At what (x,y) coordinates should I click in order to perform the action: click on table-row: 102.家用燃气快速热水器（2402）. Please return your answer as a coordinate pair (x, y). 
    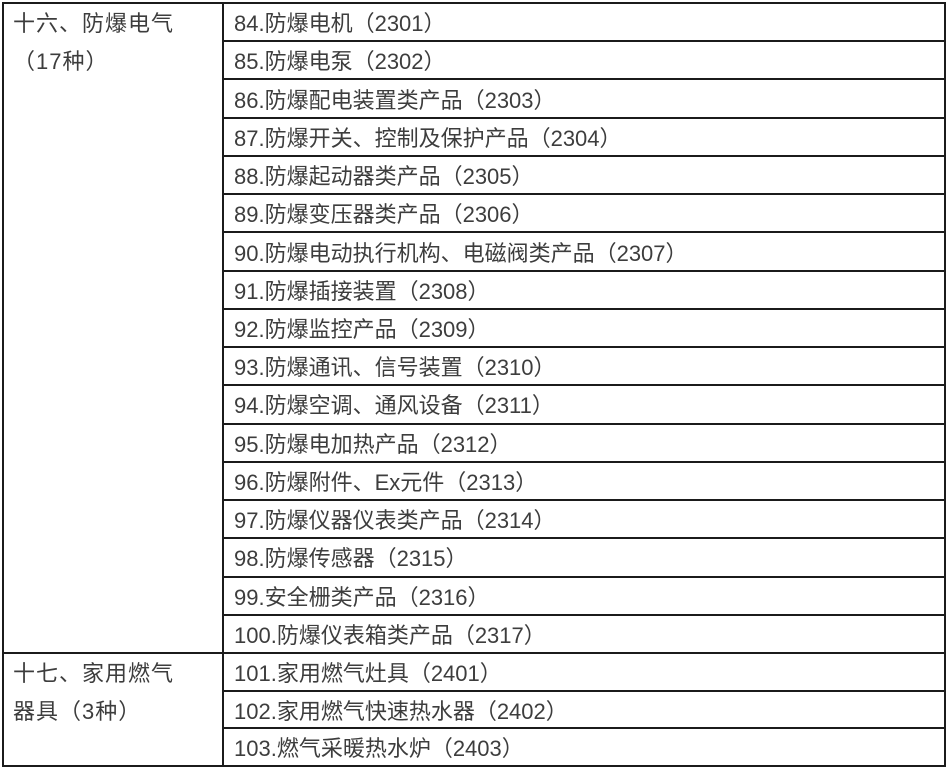
    Looking at the image, I should click on (584, 711).